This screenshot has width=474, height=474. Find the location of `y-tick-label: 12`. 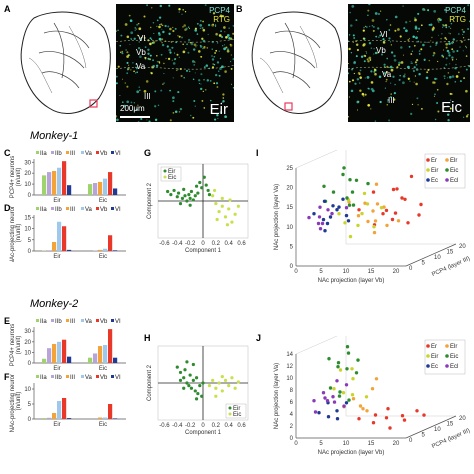

y-tick-label: 12 is located at coordinates (289, 367).